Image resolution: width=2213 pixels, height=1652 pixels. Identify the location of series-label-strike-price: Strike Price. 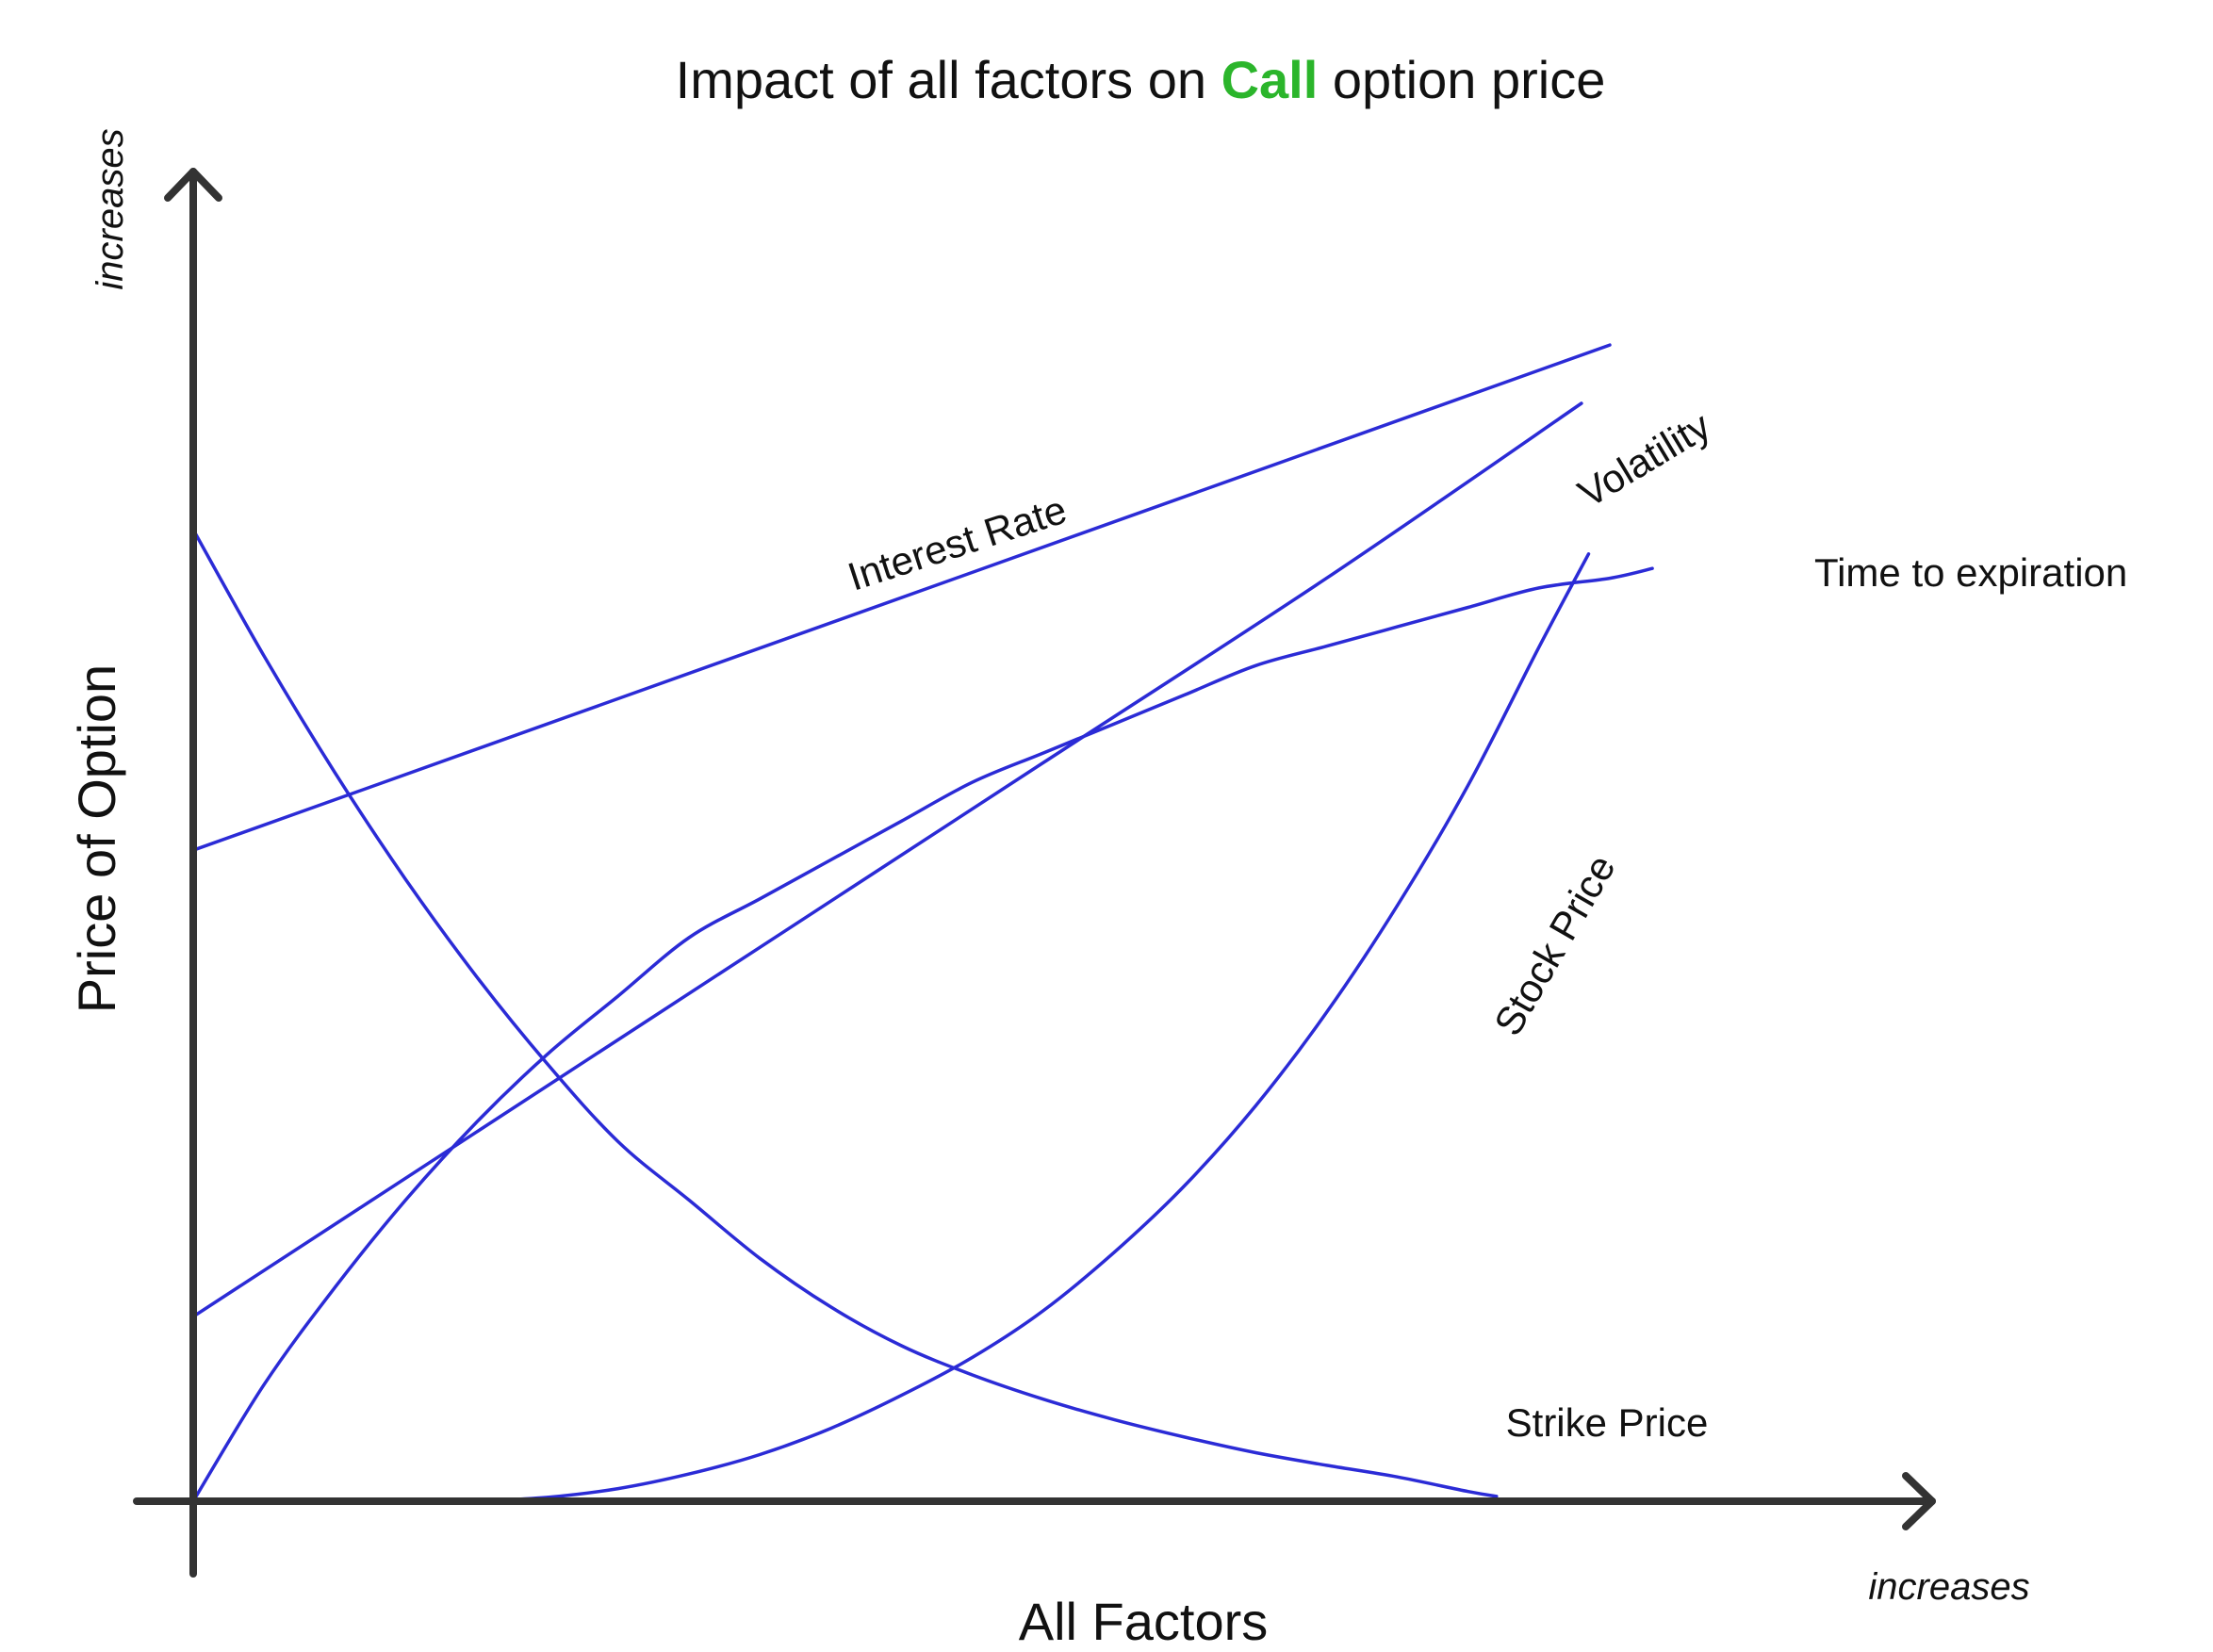
(1608, 1423).